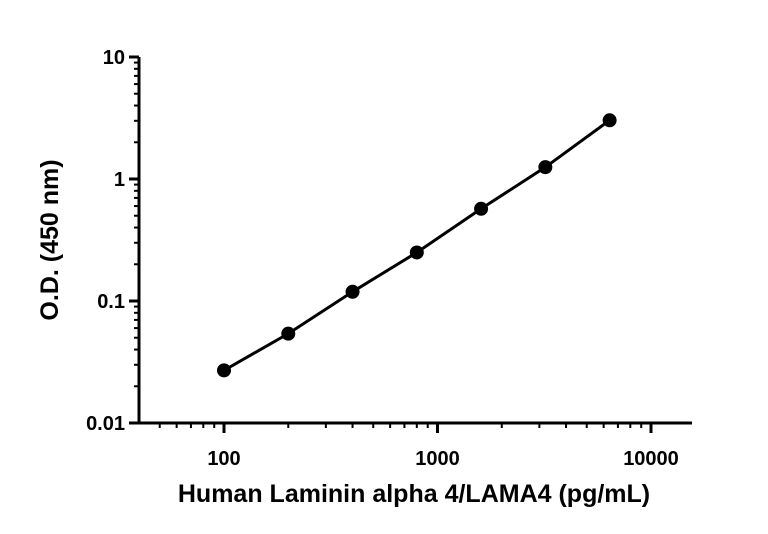 This screenshot has width=768, height=534. Describe the element at coordinates (119, 180) in the screenshot. I see `y-tick-label: 1` at that location.